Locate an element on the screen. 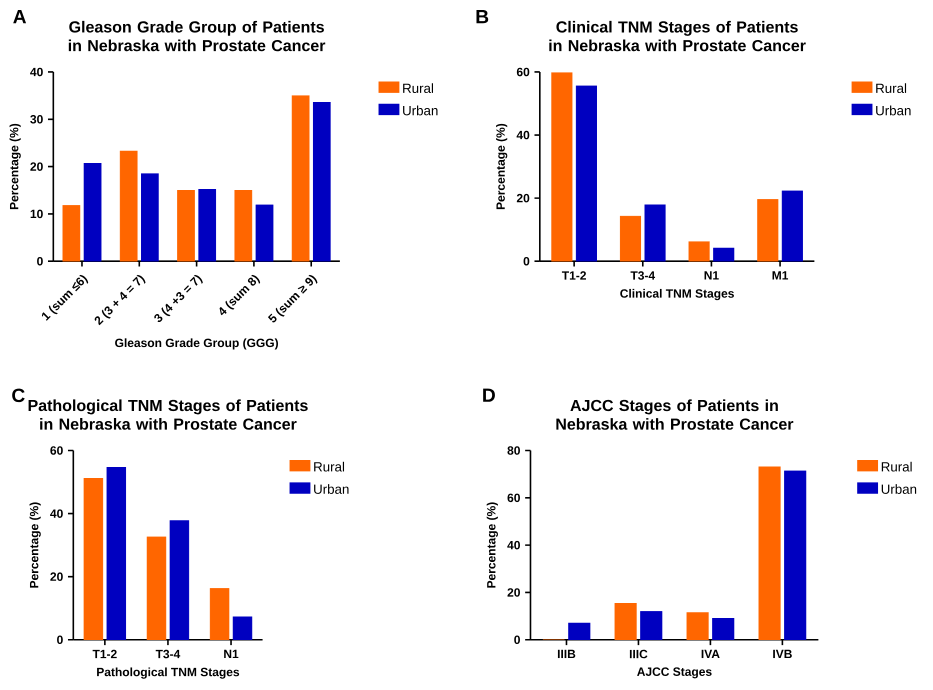 The height and width of the screenshot is (690, 933). x-axis-title: Pathological TNM Stages is located at coordinates (168, 672).